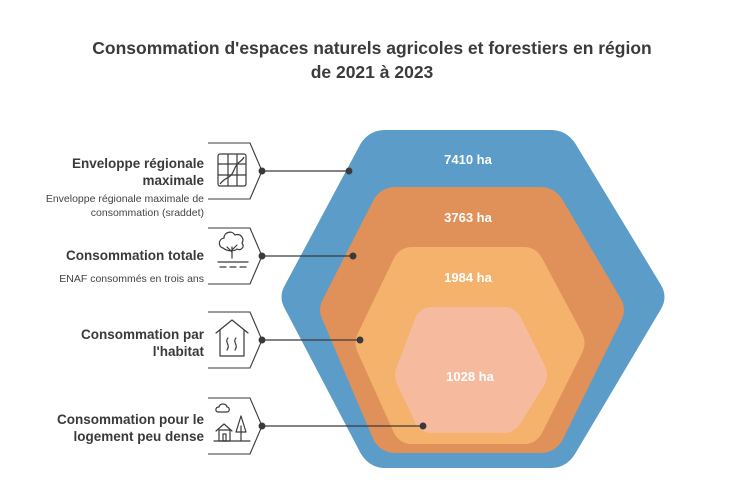 The width and height of the screenshot is (744, 498). I want to click on map-icon, so click(232, 170).